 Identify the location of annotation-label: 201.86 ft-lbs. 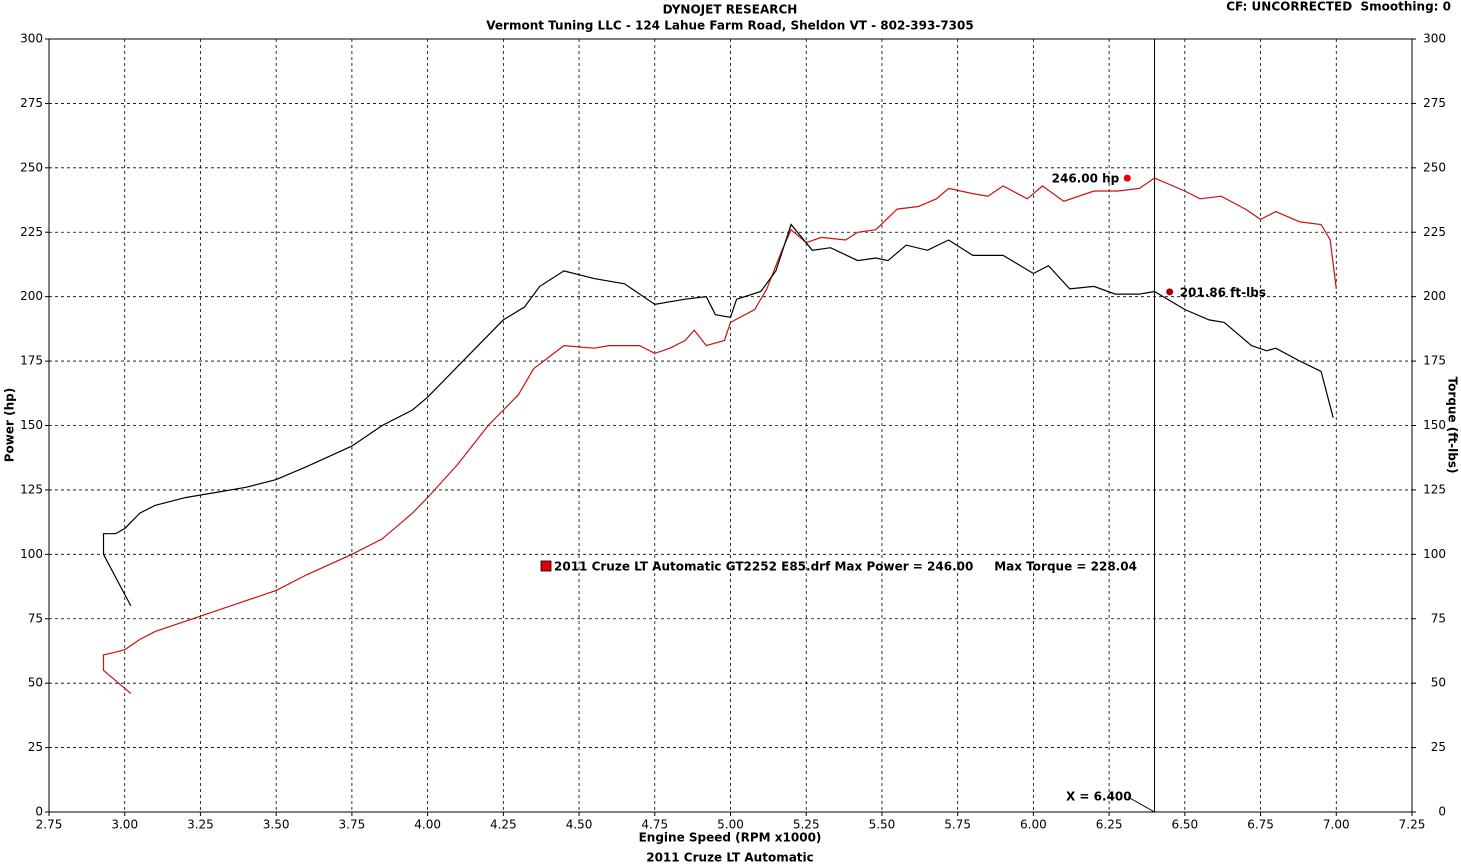
(1223, 292).